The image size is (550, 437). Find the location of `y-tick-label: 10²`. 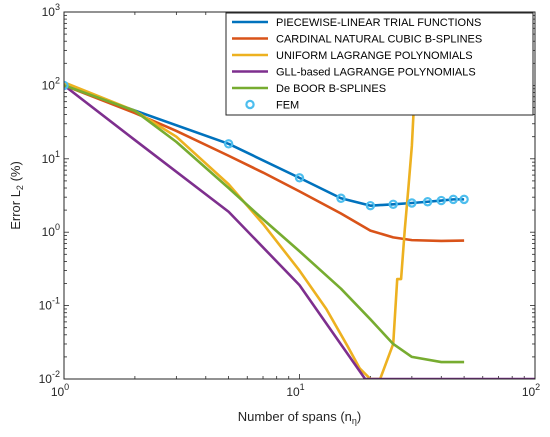

y-tick-label: 10² is located at coordinates (51, 83).